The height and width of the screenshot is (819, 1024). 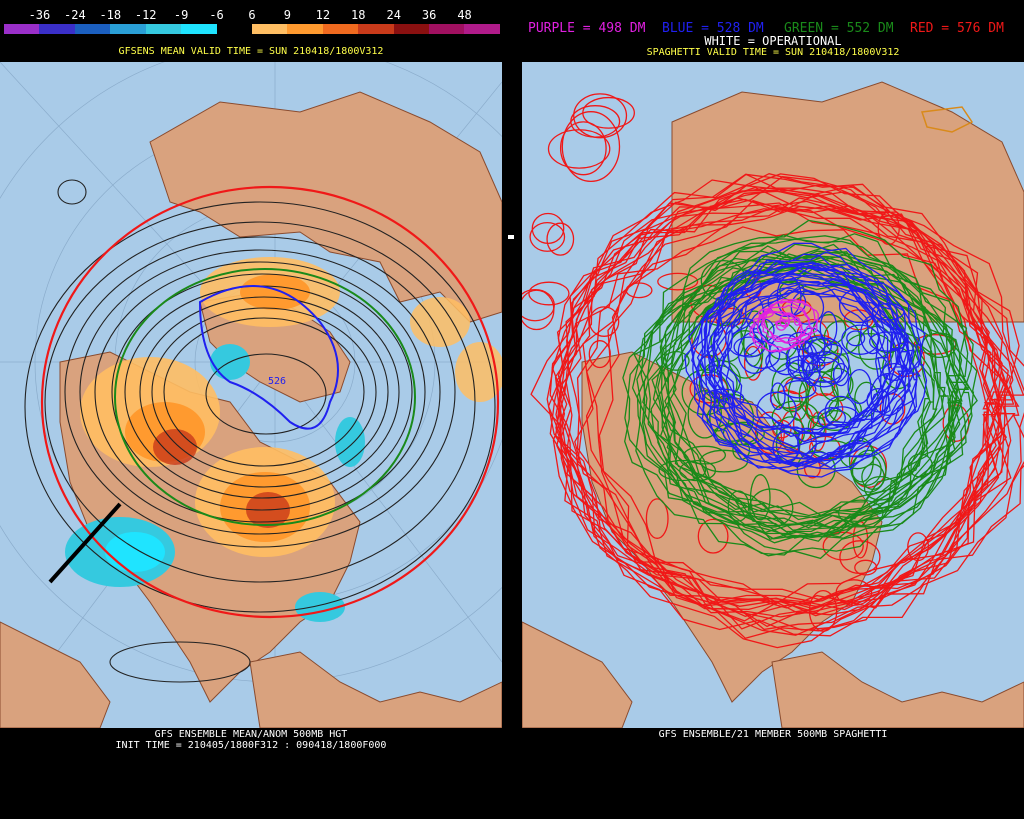 What do you see at coordinates (75, 15) in the screenshot?
I see `legend-label: -24` at bounding box center [75, 15].